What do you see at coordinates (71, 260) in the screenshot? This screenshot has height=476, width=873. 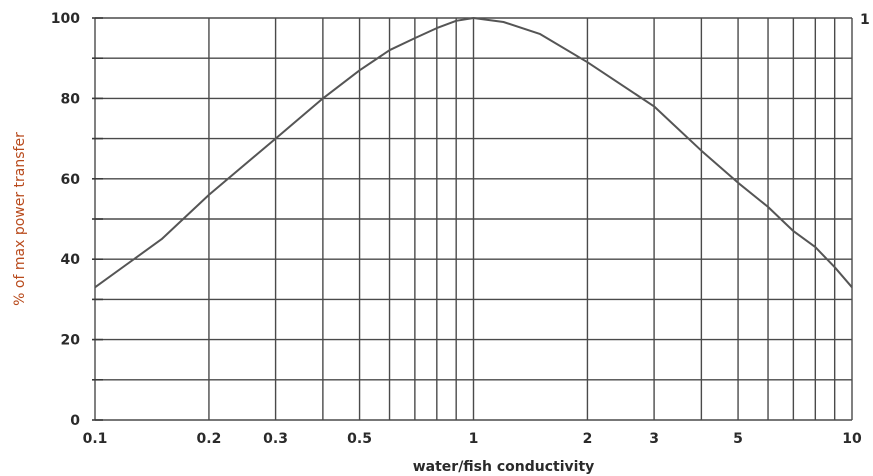 I see `y-tick-label: 40` at bounding box center [71, 260].